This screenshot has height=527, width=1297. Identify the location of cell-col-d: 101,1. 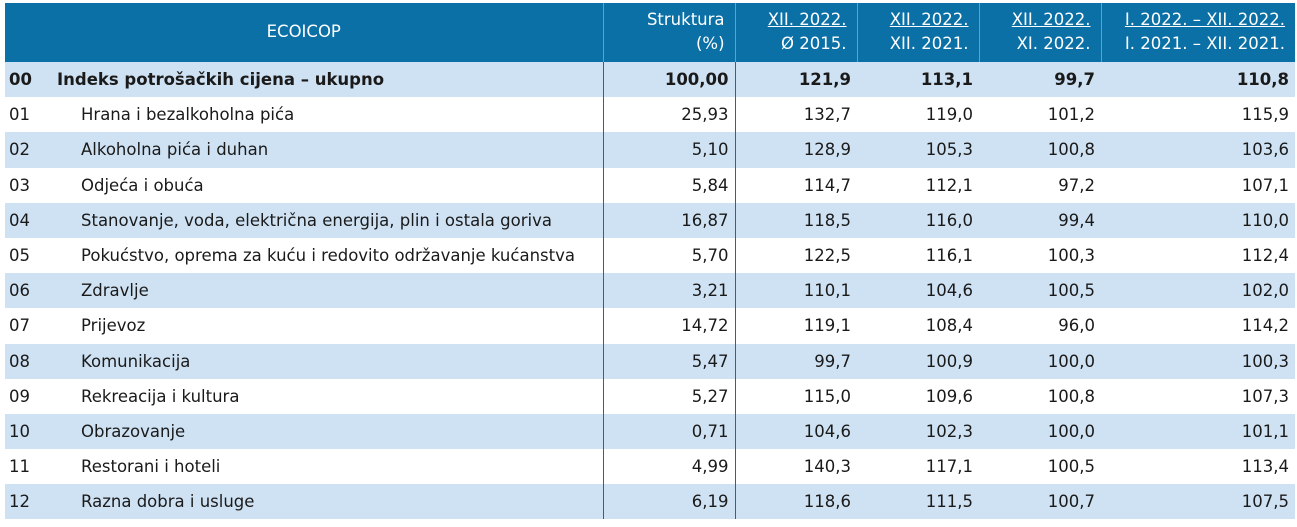
(1198, 431).